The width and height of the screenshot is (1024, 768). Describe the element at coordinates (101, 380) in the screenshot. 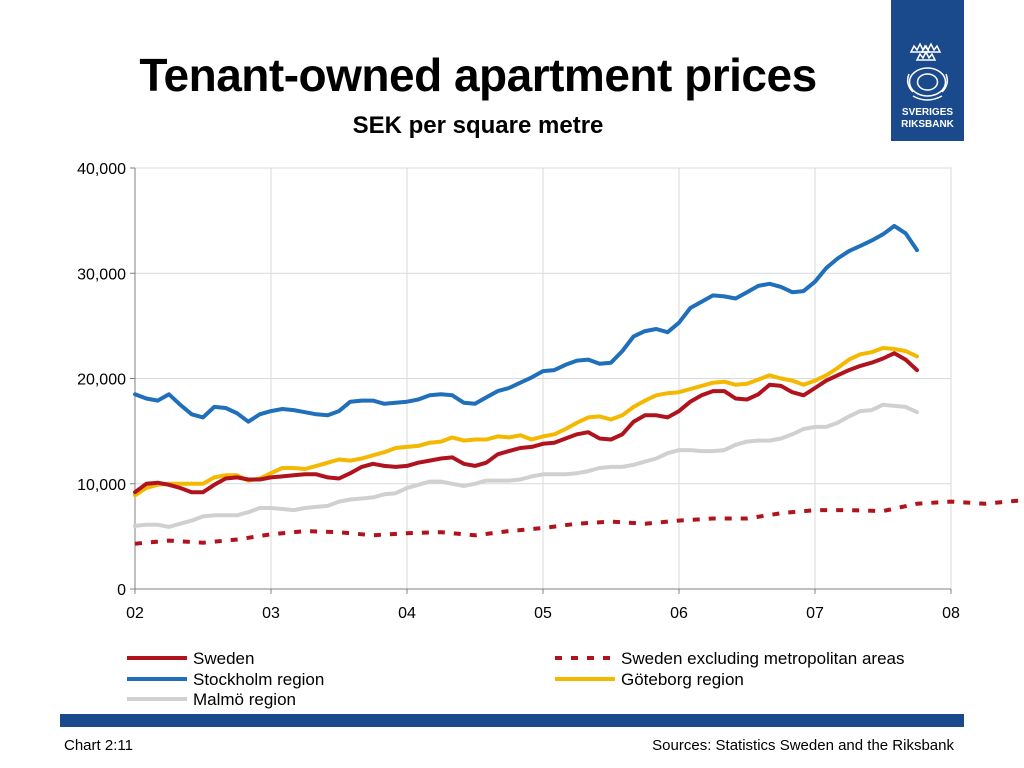

I see `y-tick-label: 20,000` at that location.